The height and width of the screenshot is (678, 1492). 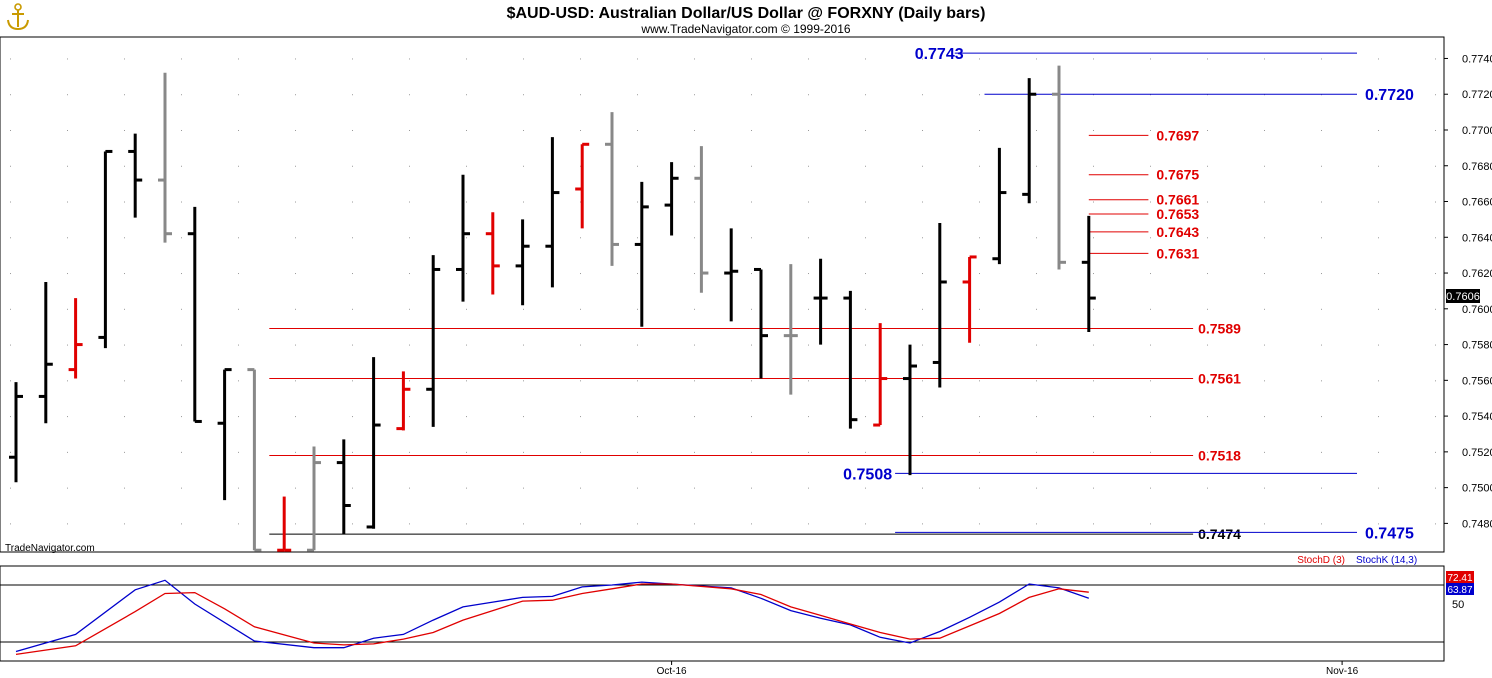 What do you see at coordinates (1219, 379) in the screenshot?
I see `level-label: 0.7561` at bounding box center [1219, 379].